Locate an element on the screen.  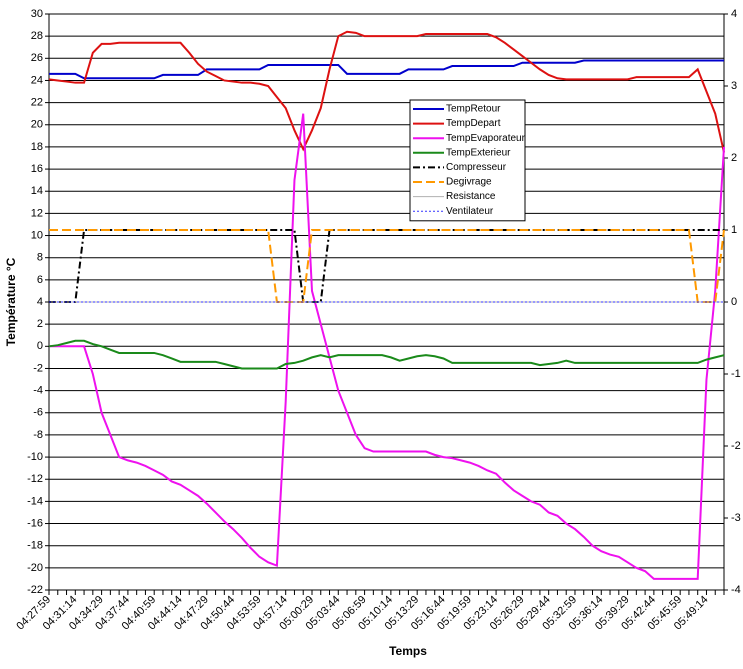
y-tick-label: -18 is located at coordinates (35, 546).